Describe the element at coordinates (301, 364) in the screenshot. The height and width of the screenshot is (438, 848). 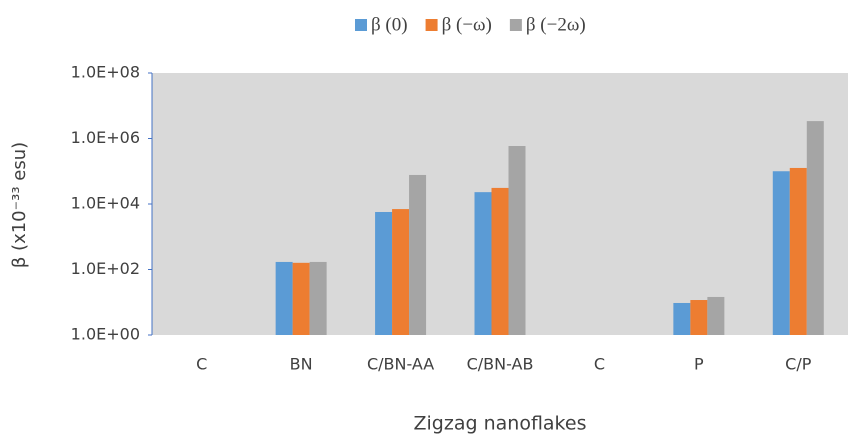
I see `x-tick-label: BN` at that location.